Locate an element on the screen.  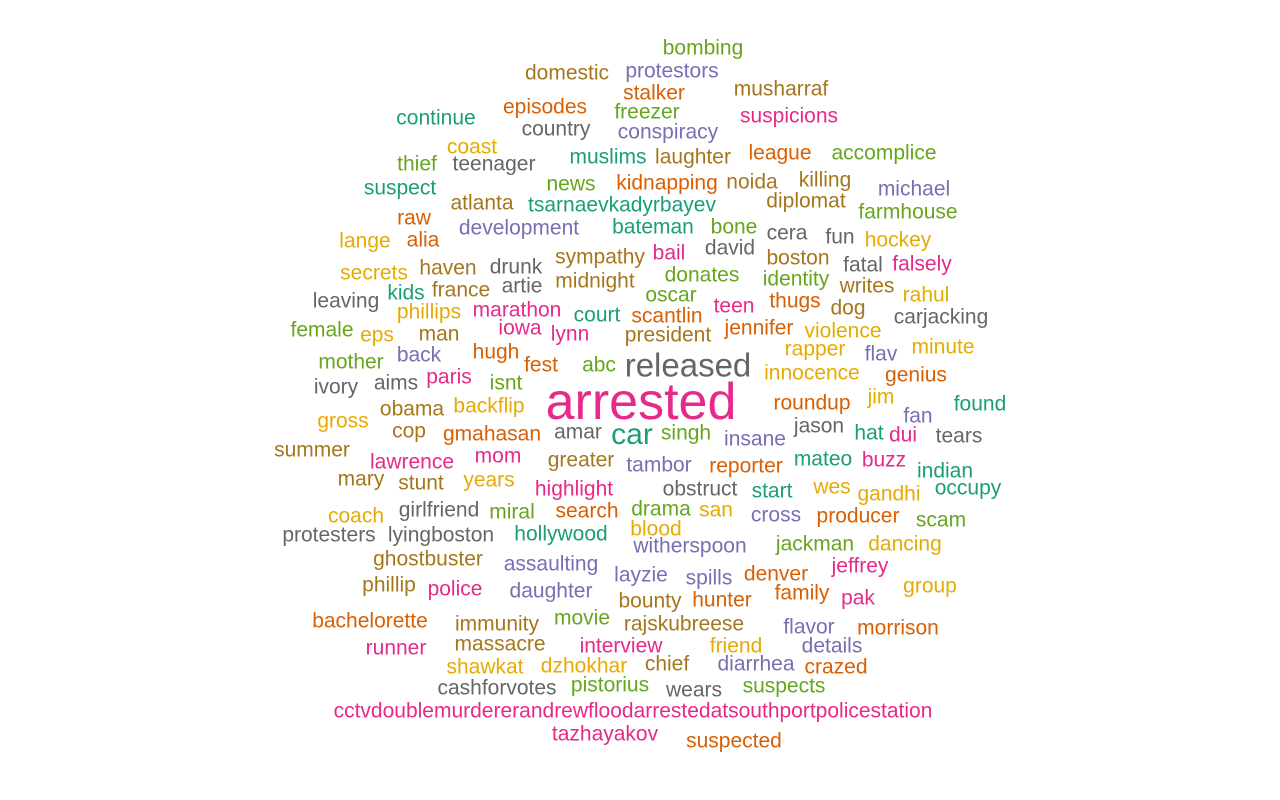
word-146: spills is located at coordinates (709, 578).